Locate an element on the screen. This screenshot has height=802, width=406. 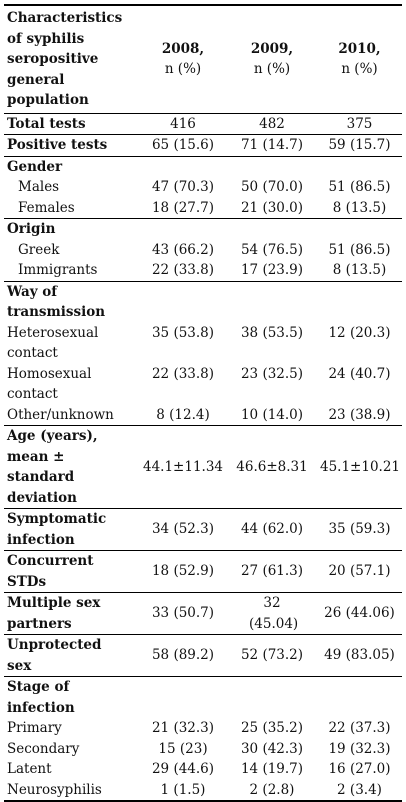
cell-2008: 34 (52.3) is located at coordinates (183, 529).